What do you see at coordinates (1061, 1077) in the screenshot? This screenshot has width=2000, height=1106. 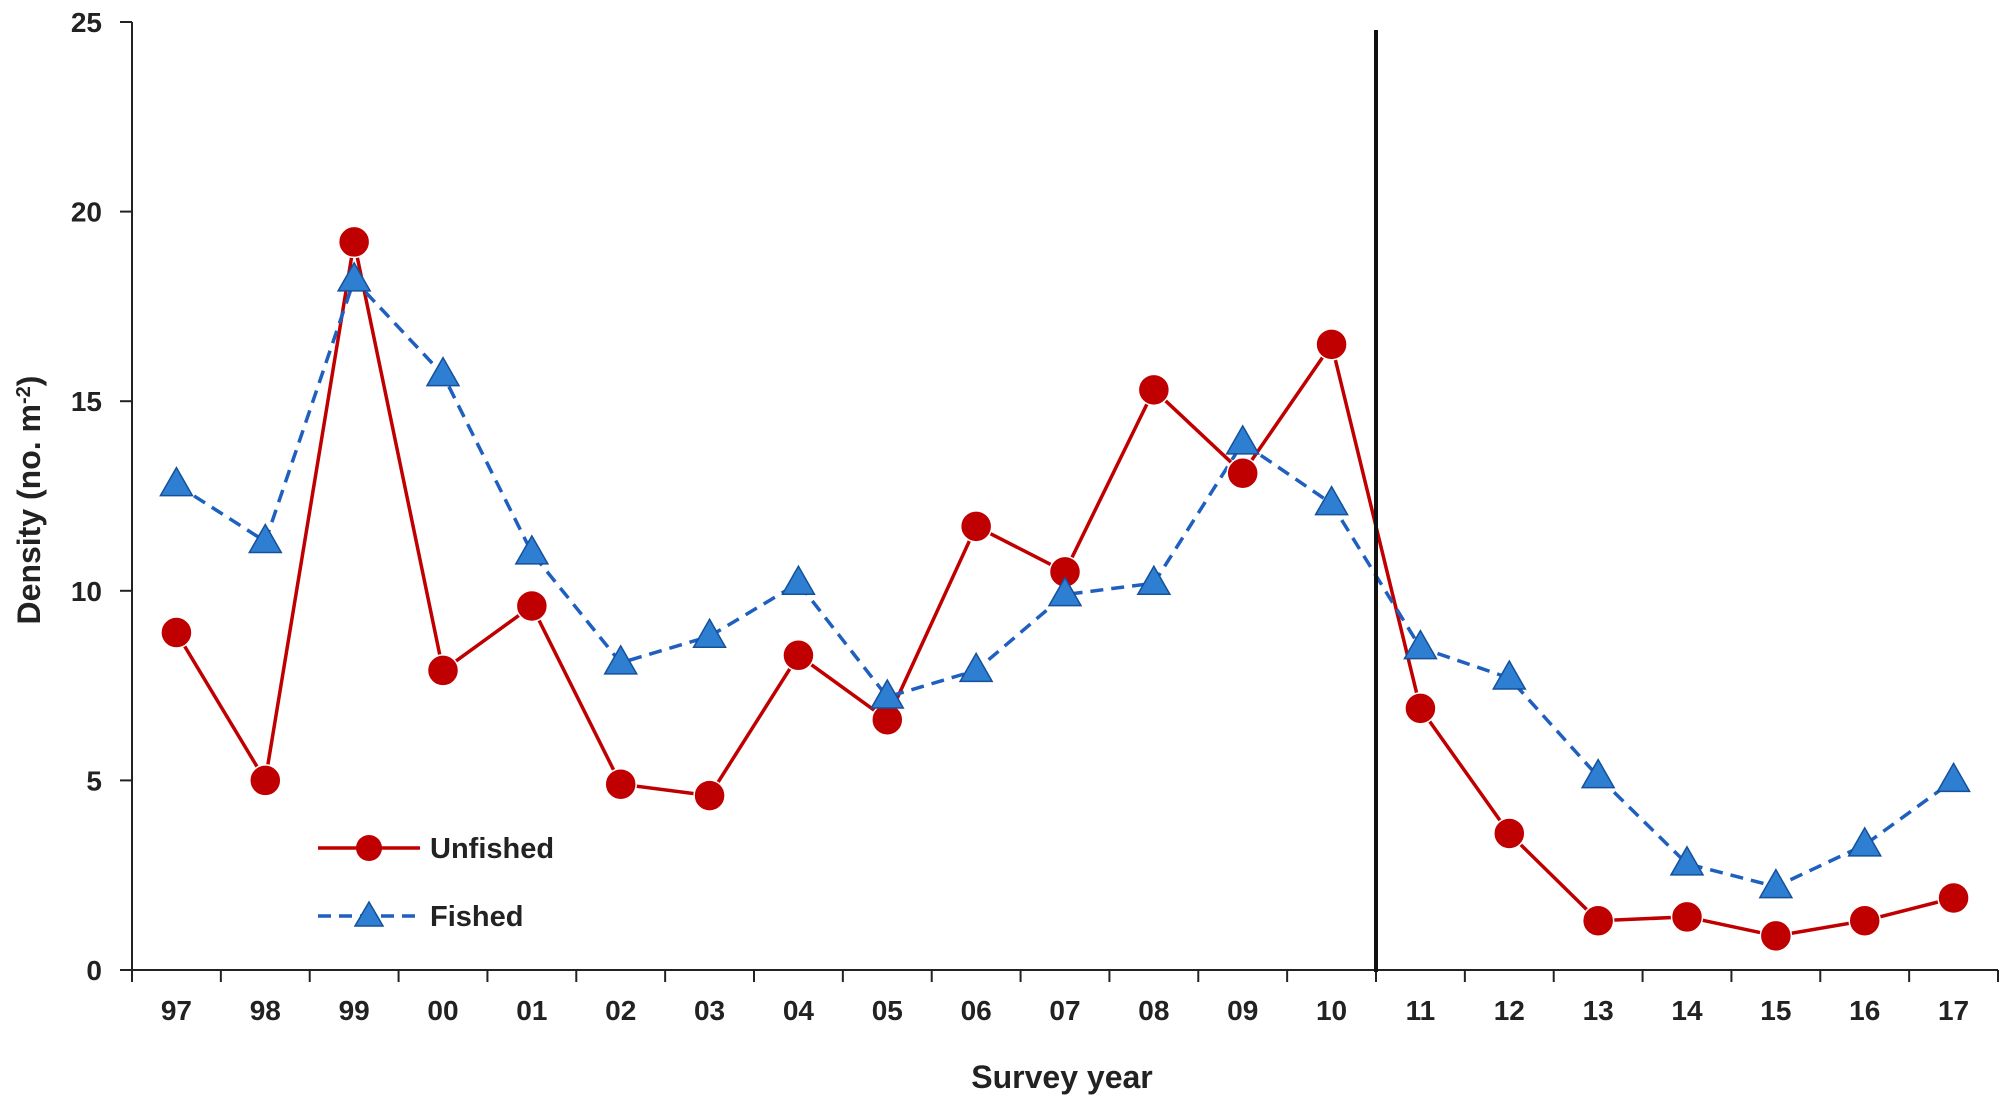 I see `x-axis-title: Survey year` at bounding box center [1061, 1077].